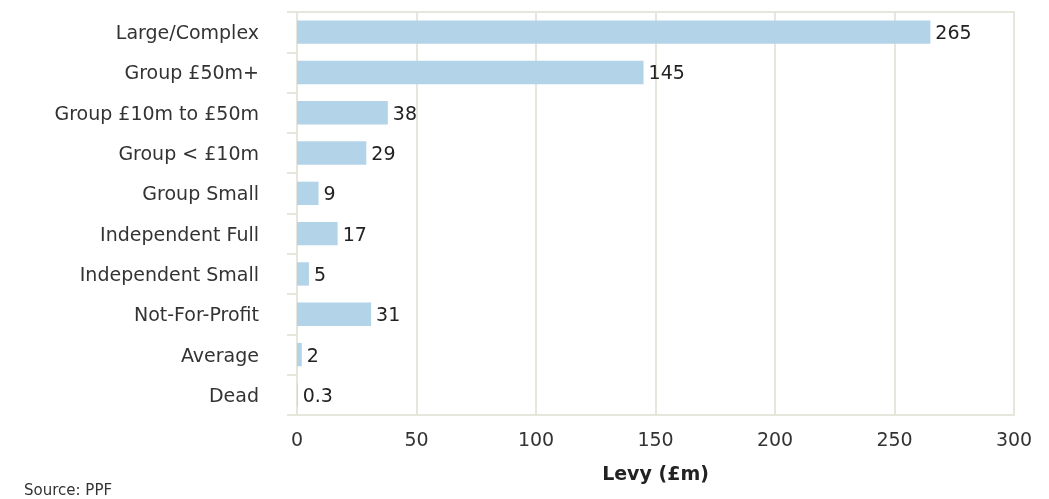 This screenshot has width=1049, height=499. Describe the element at coordinates (196, 314) in the screenshot. I see `y-tick-label: Not-For-Profit` at that location.